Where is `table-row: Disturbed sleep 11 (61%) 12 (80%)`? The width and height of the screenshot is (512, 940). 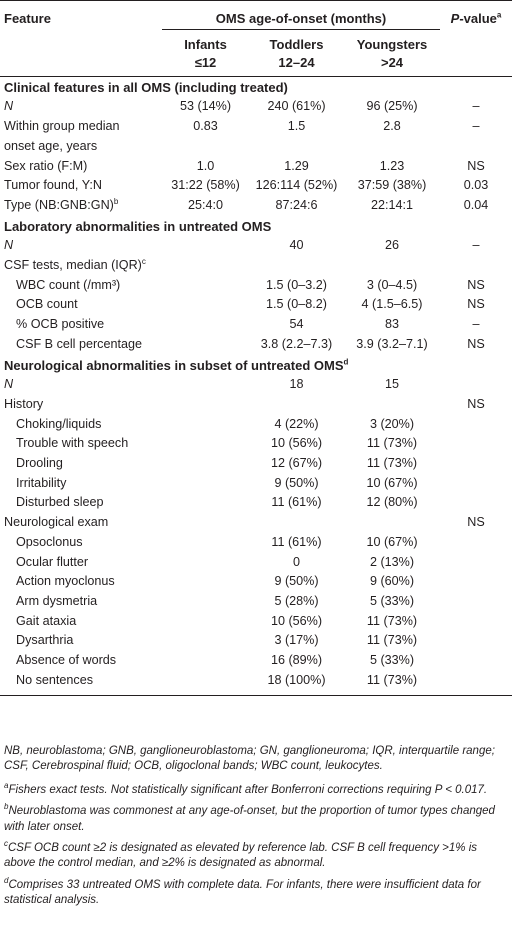
table-row: Disturbed sleep 11 (61%) 12 (80%) is located at coordinates (217, 502).